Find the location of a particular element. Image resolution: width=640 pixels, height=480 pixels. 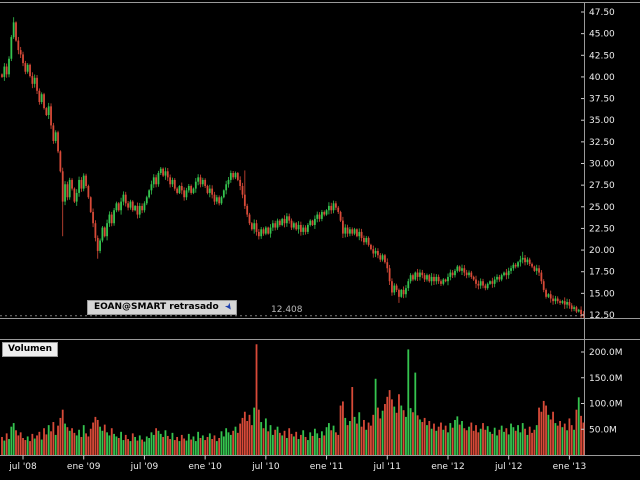

price-axis-label: 12.50 is located at coordinates (602, 316).